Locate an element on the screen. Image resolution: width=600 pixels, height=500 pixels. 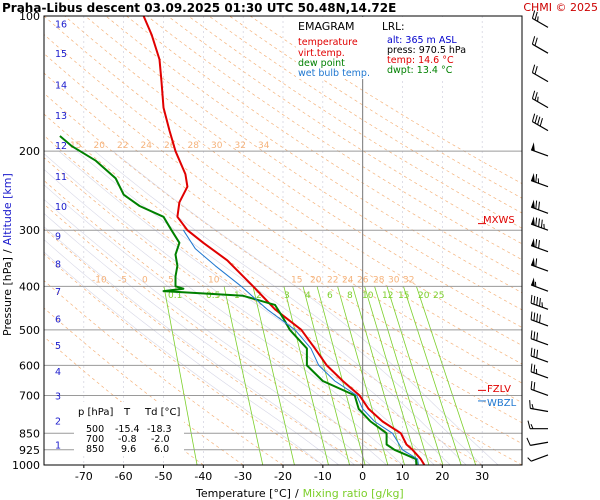
y-axis-title-altitude: Altitude [km] is located at coordinates (7, 209).